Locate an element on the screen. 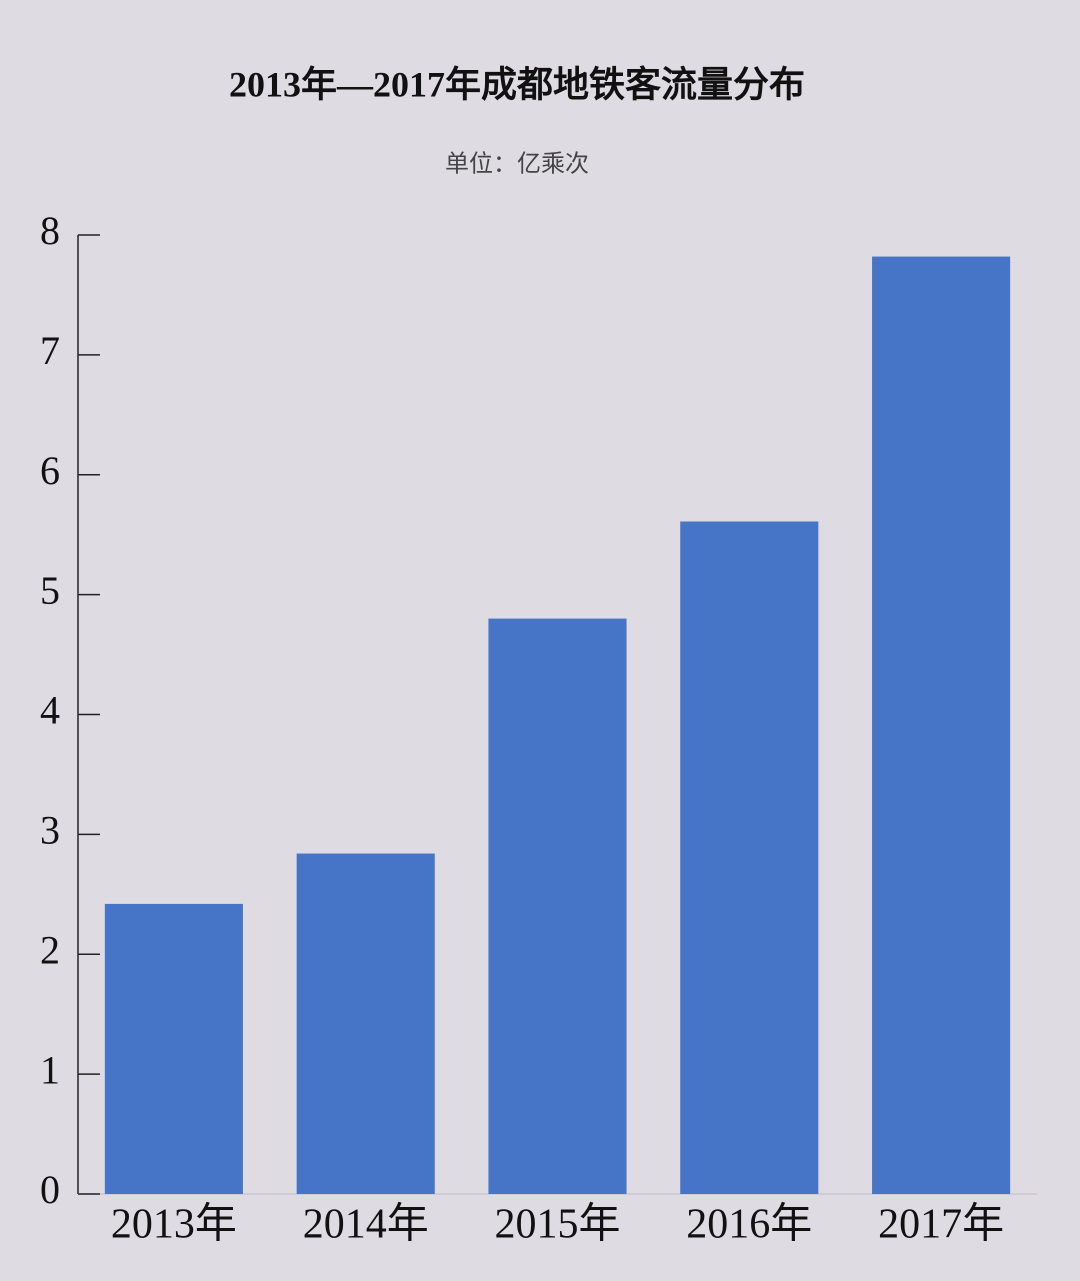 Image resolution: width=1080 pixels, height=1281 pixels. x-tick-label: 2013年 is located at coordinates (174, 1224).